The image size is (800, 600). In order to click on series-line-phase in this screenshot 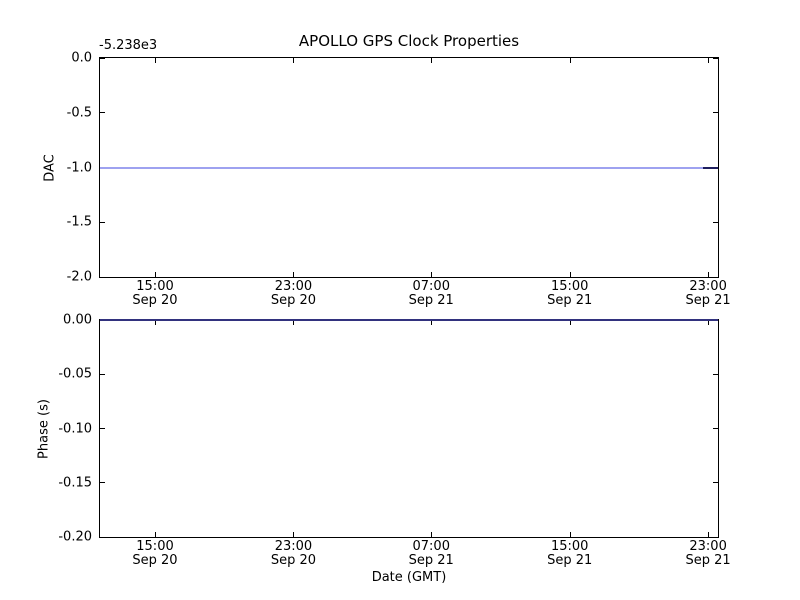, I will do `click(409, 320)`.